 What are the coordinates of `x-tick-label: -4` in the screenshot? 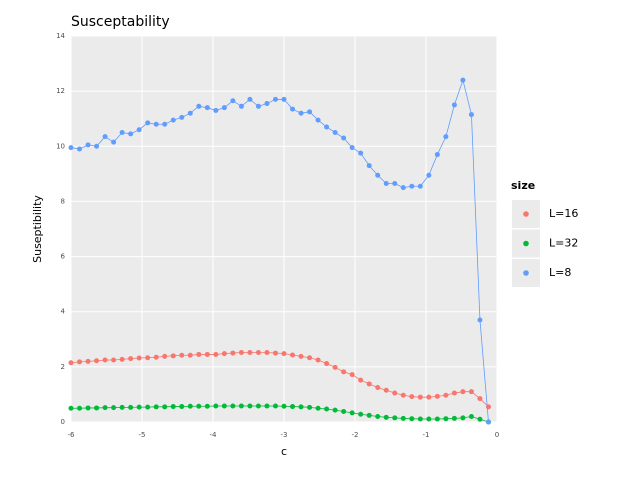 It's located at (214, 435).